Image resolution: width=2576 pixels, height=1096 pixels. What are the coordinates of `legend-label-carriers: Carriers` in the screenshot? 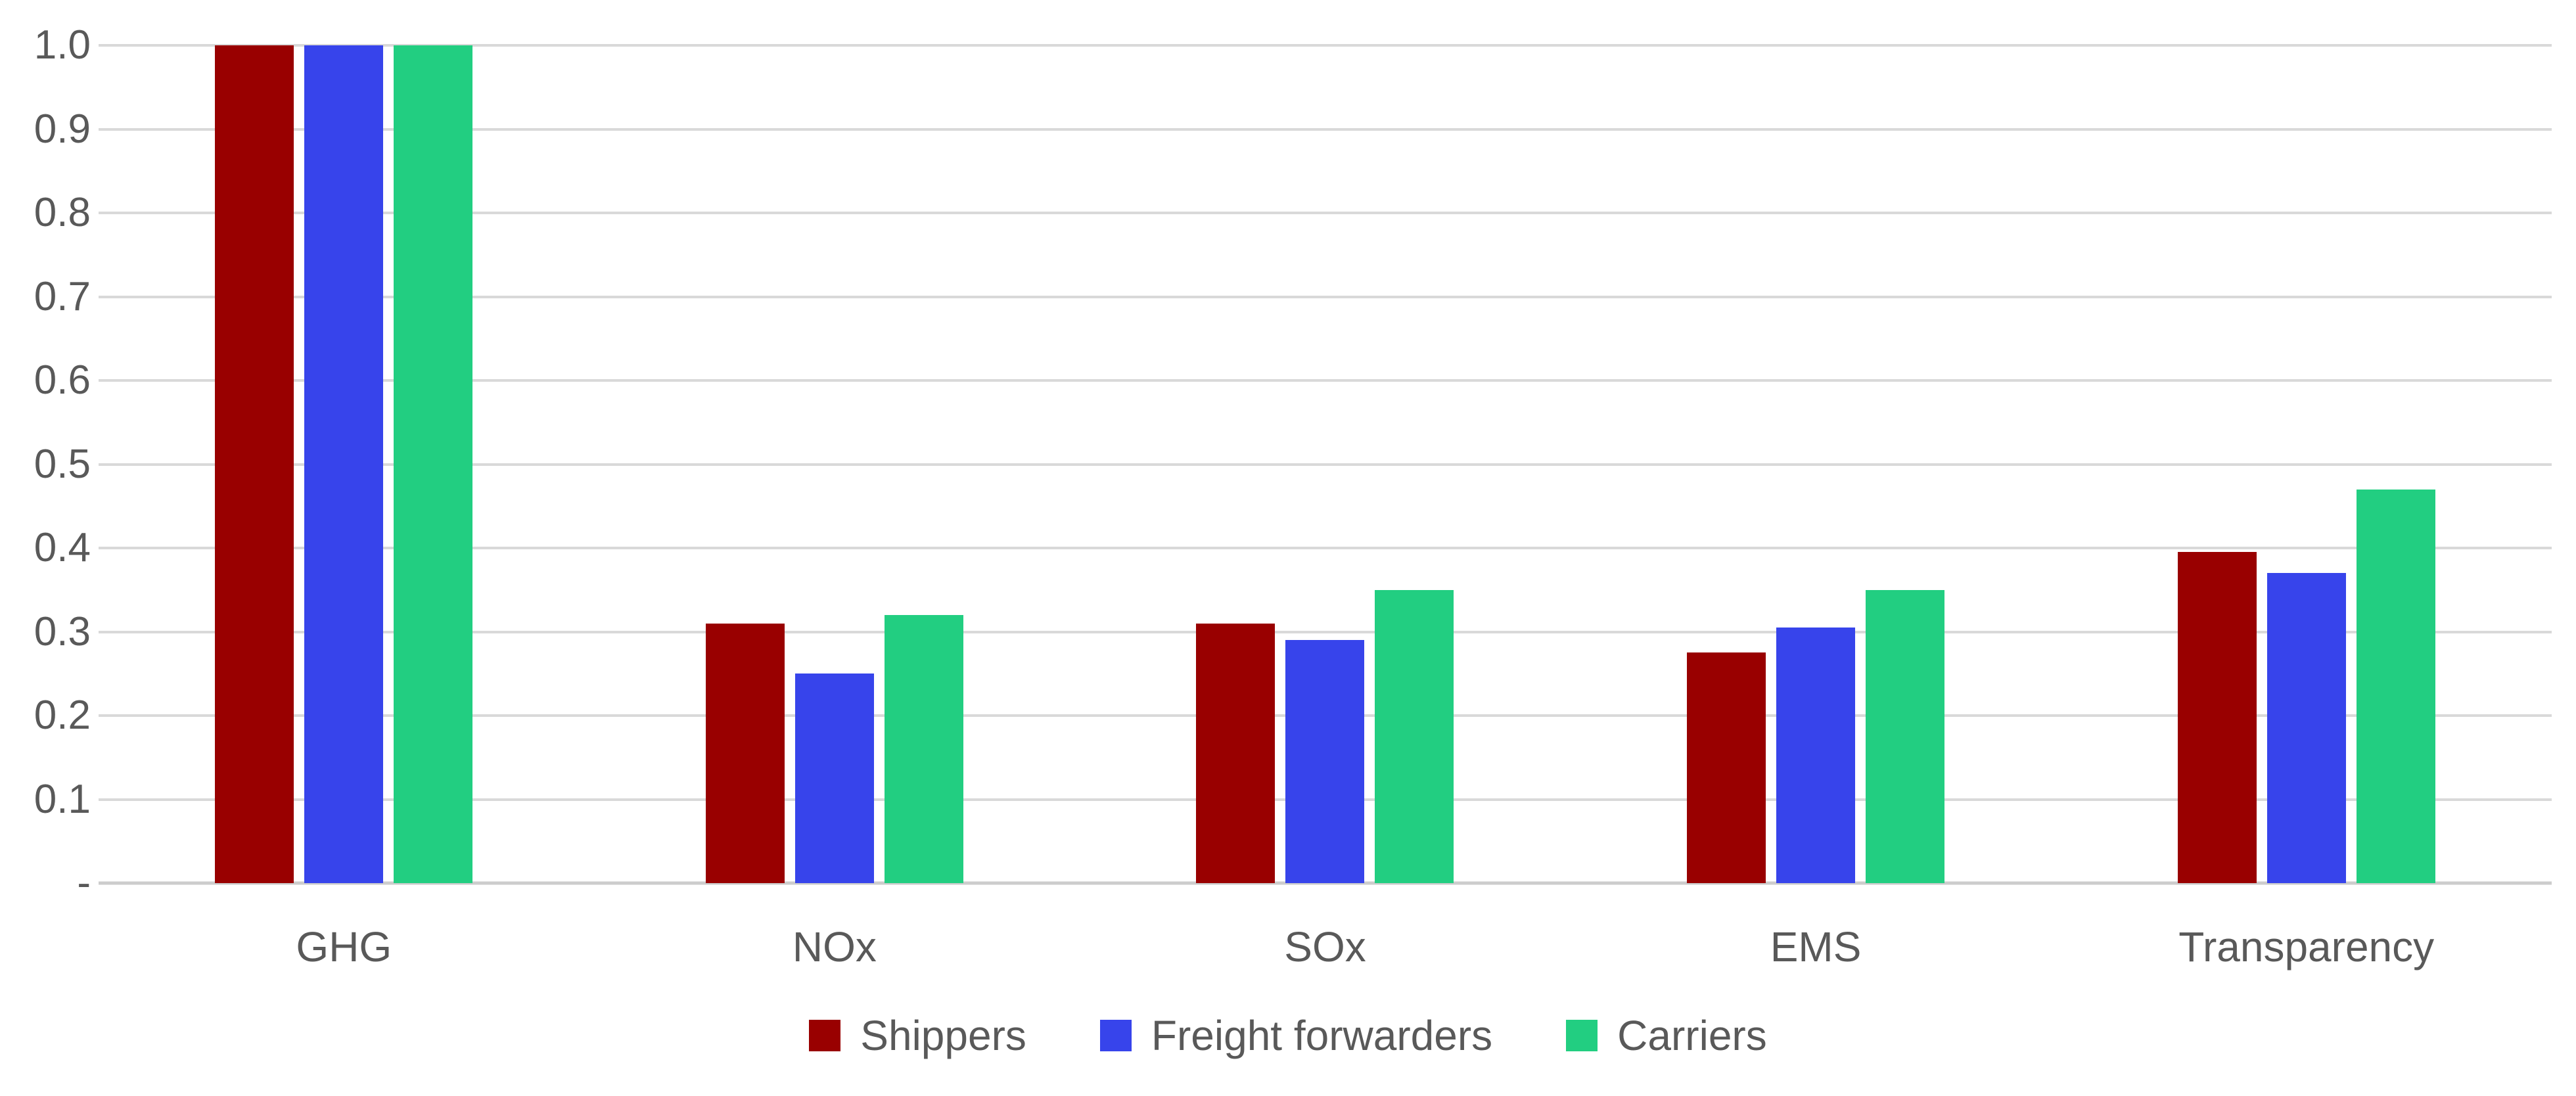 It's located at (1692, 1036).